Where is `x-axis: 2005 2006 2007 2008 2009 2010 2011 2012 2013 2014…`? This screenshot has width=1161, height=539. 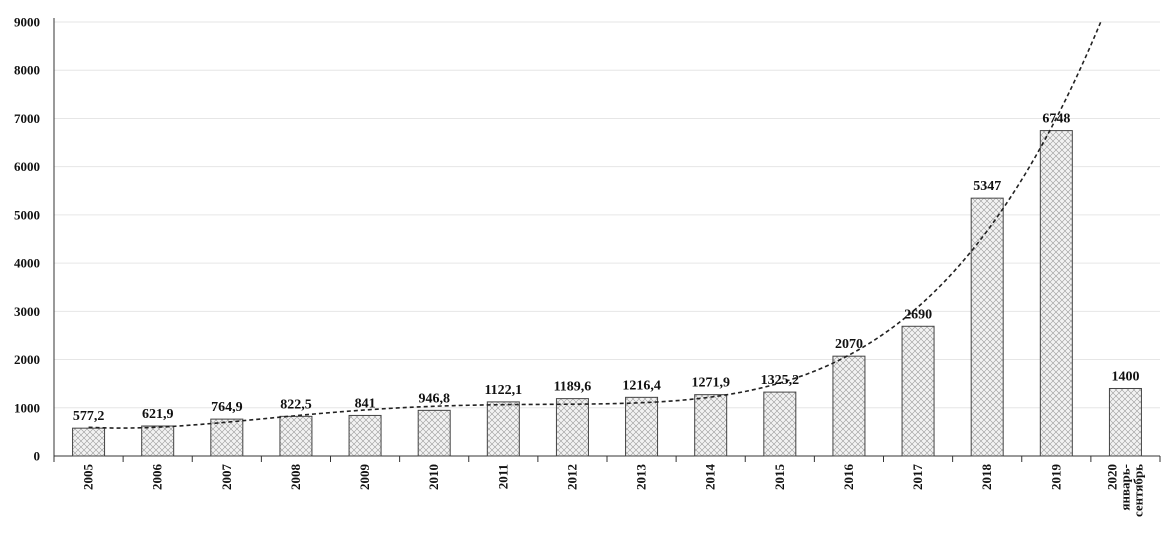 x-axis: 2005 2006 2007 2008 2009 2010 2011 2012 2013 2014… is located at coordinates (607, 486).